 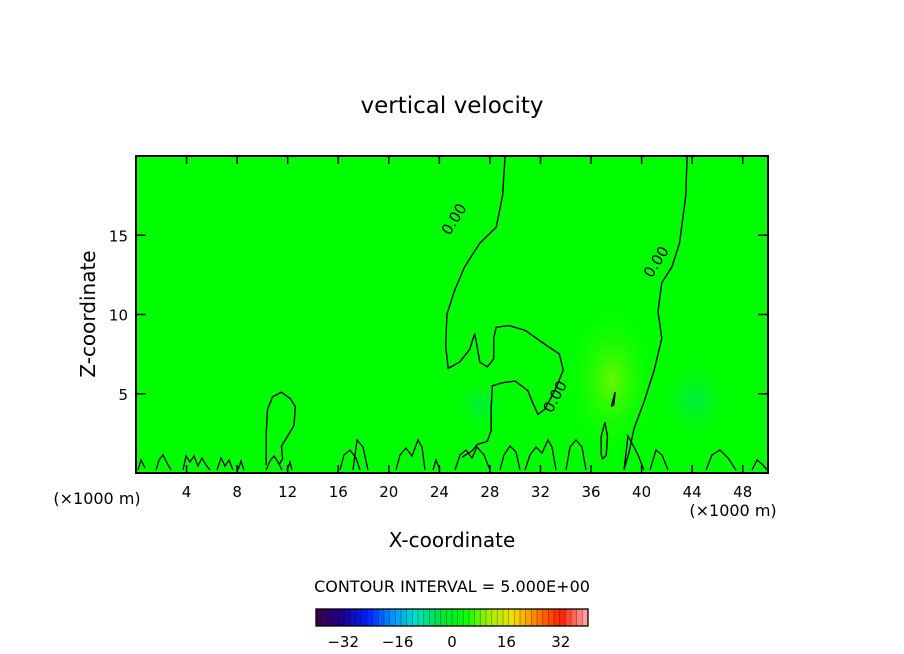 What do you see at coordinates (187, 492) in the screenshot?
I see `x-tick-label-4: 4` at bounding box center [187, 492].